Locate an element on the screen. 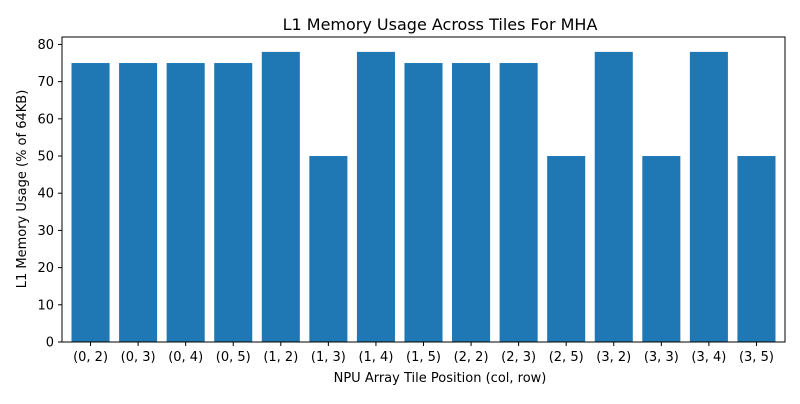  y-tick-label: 80 is located at coordinates (45, 45).